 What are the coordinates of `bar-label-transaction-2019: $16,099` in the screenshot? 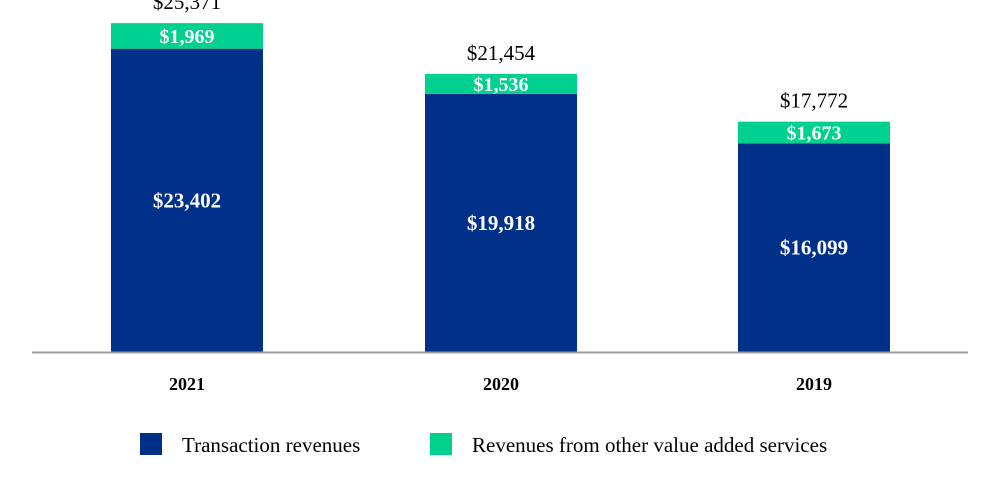 It's located at (814, 248).